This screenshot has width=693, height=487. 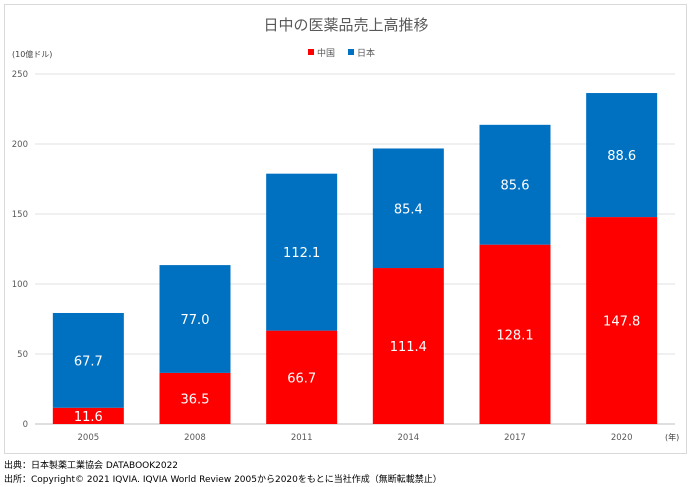 I want to click on data-label: 128.1, so click(x=514, y=335).